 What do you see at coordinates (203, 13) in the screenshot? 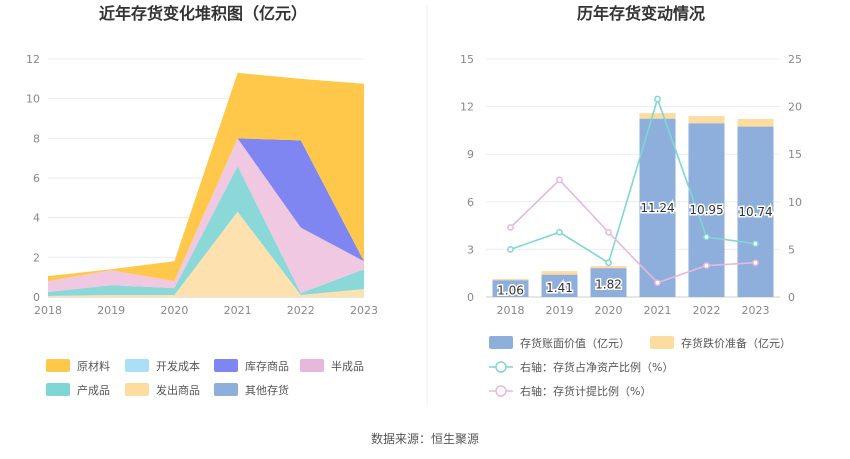
I see `left-chart-title: 近年存货变化堆积图（亿元）` at bounding box center [203, 13].